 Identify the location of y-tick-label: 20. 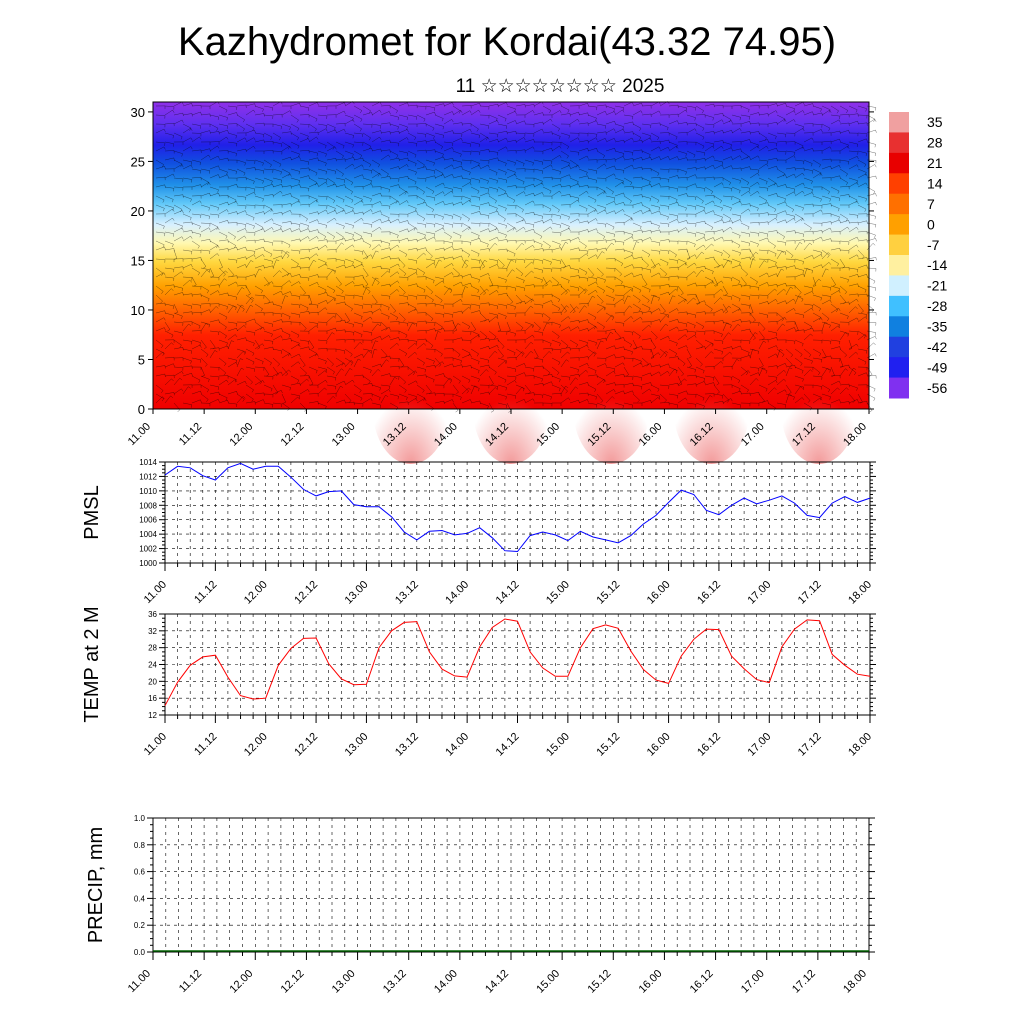
(138, 211).